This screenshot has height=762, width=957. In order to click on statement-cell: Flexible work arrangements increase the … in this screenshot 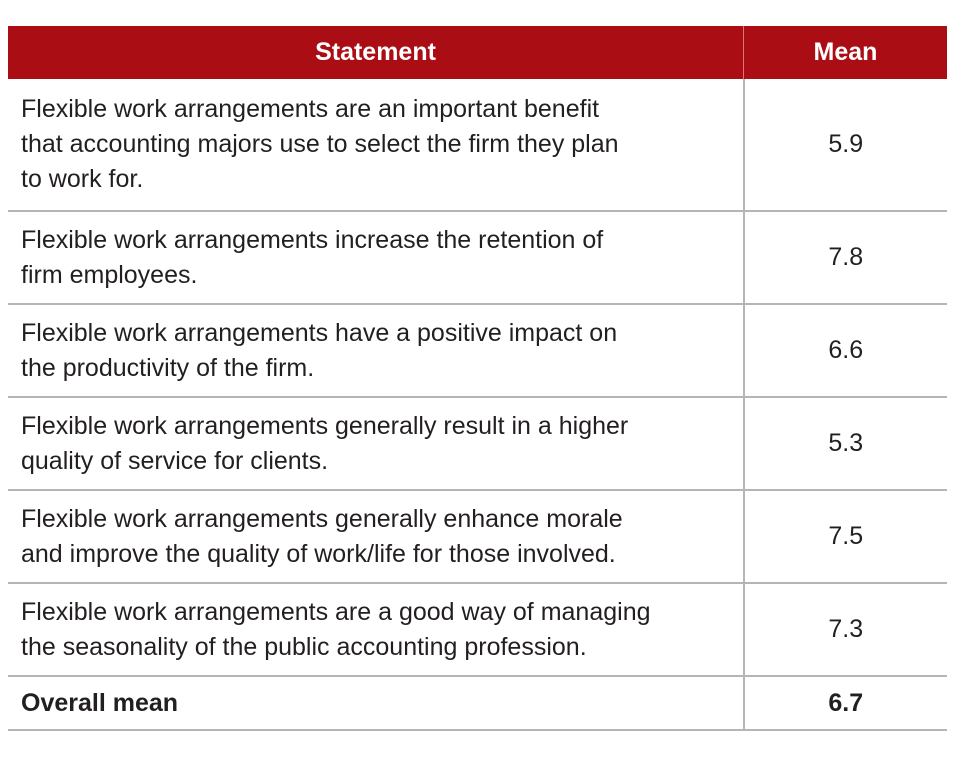, I will do `click(376, 258)`.